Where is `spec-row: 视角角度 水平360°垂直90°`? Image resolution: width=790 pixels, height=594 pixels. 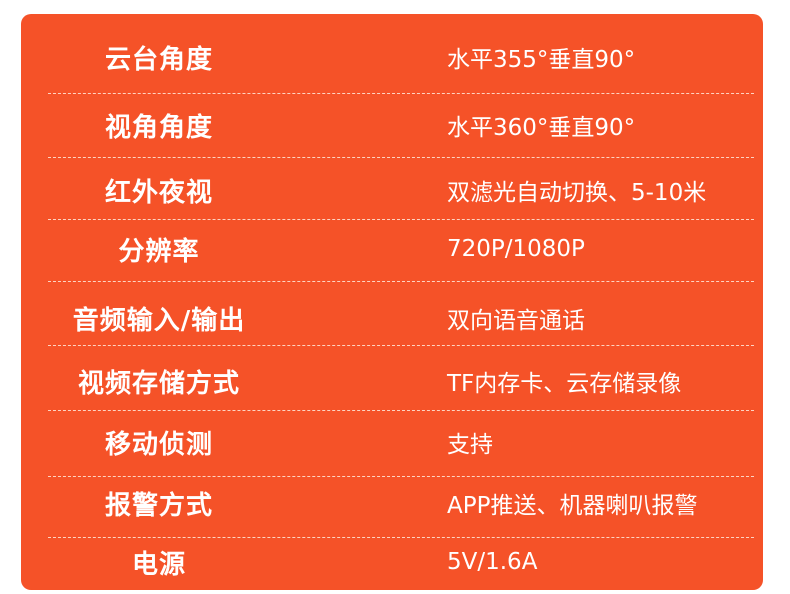 spec-row: 视角角度 水平360°垂直90° is located at coordinates (392, 126).